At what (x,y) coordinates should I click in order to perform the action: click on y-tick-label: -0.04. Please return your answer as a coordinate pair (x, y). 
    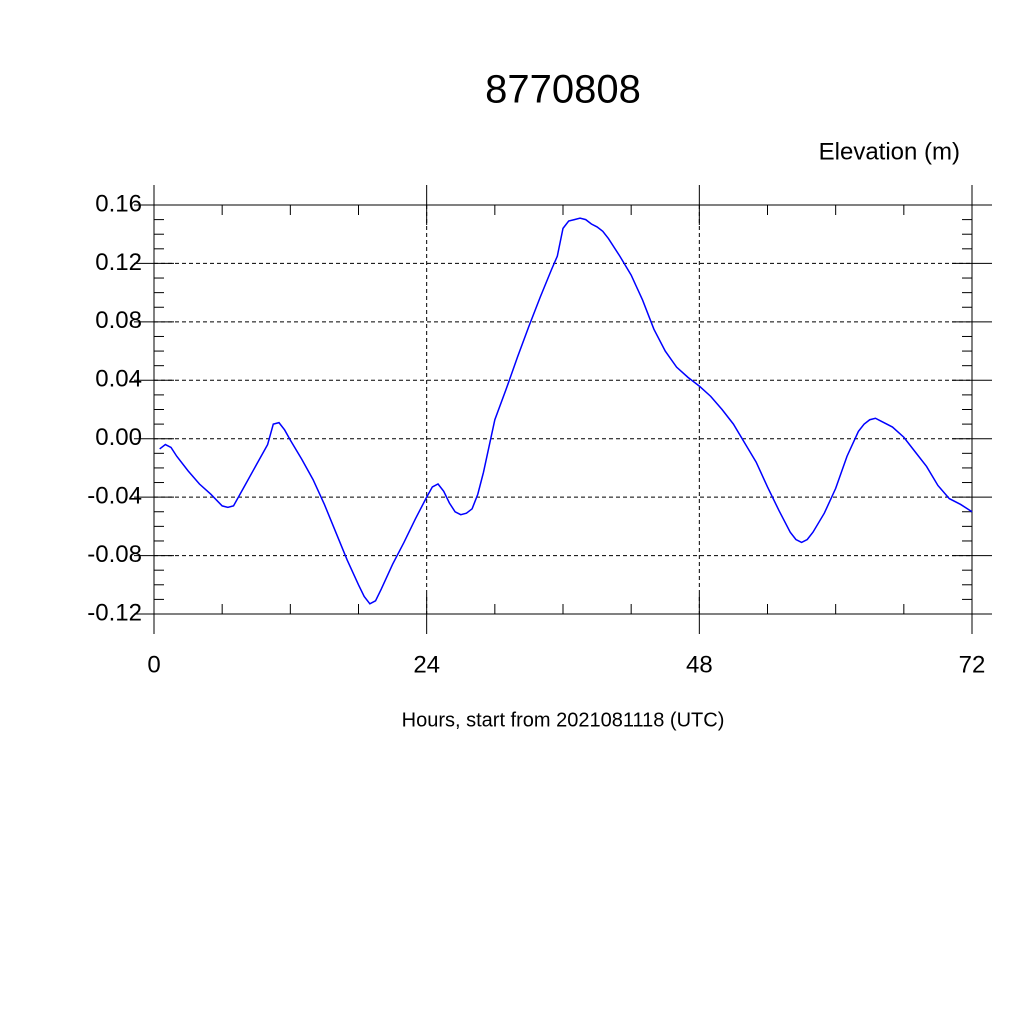
    Looking at the image, I should click on (114, 495).